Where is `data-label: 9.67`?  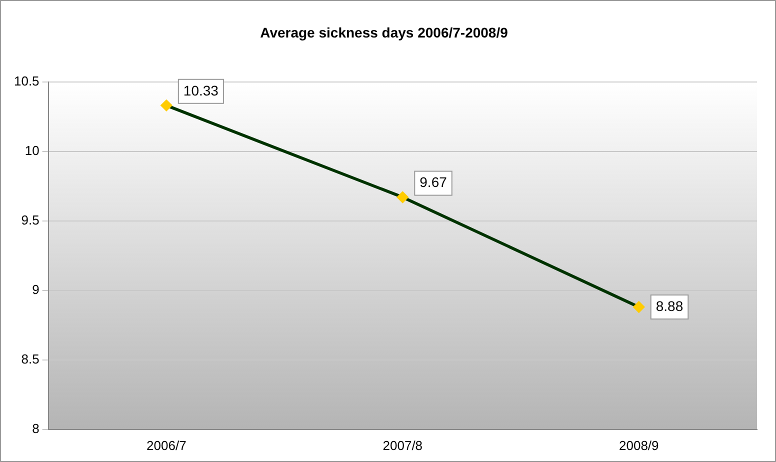
data-label: 9.67 is located at coordinates (434, 182).